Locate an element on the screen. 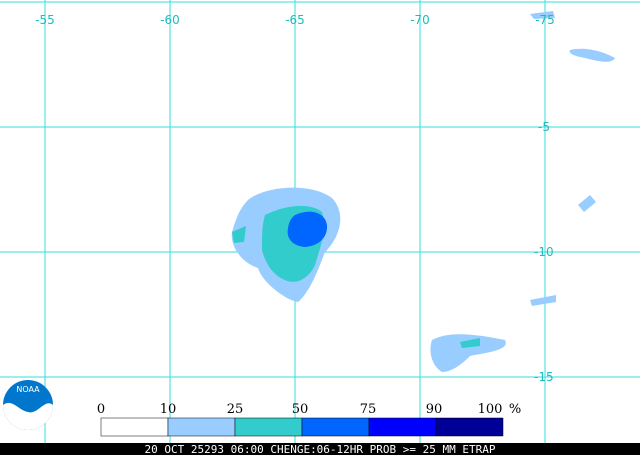 The image size is (640, 455). footer-bar is located at coordinates (320, 449).